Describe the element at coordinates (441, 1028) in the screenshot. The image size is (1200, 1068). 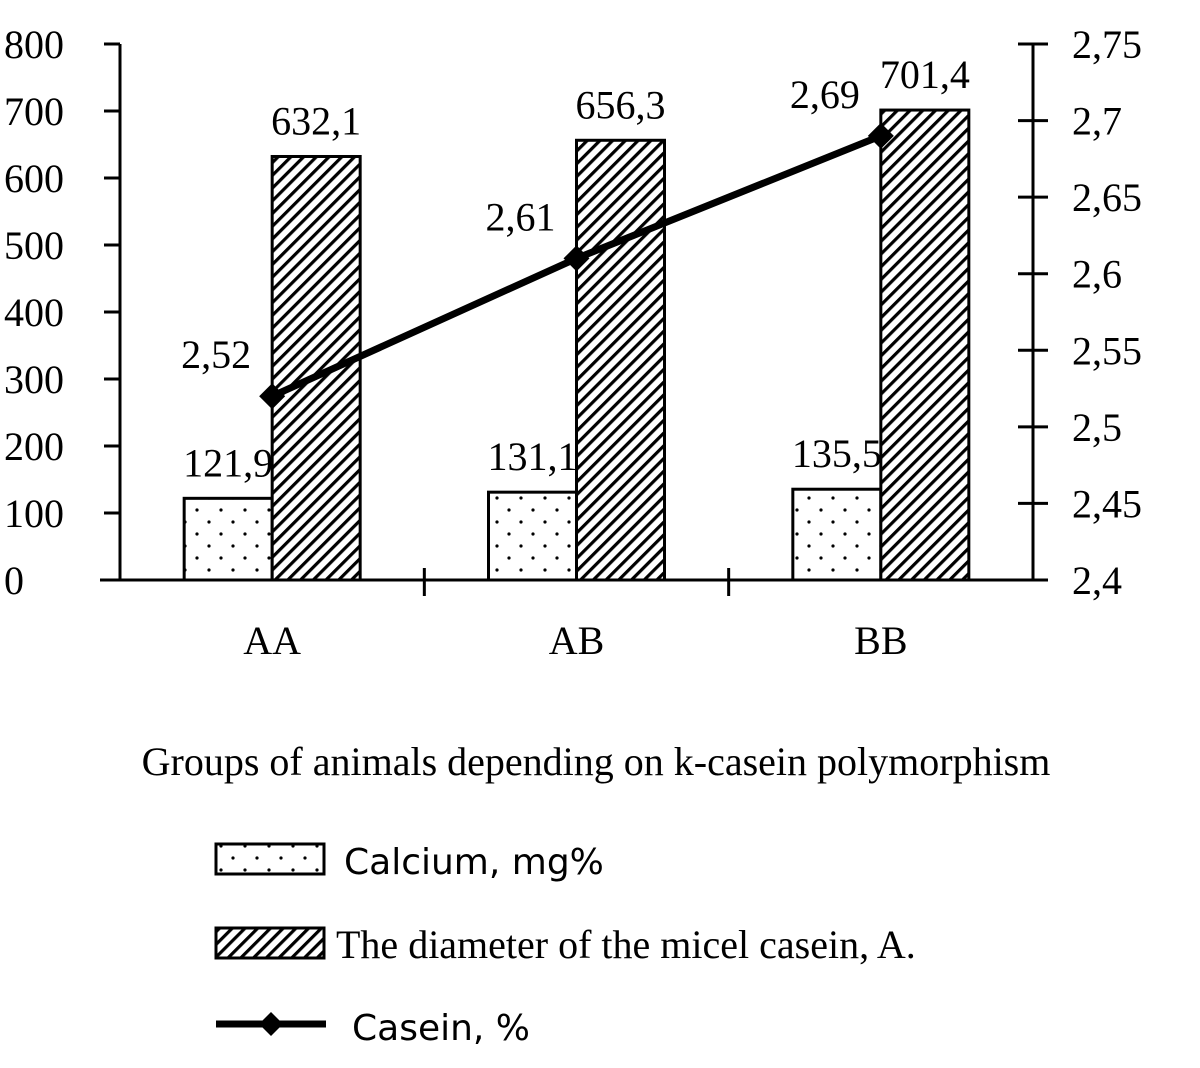
I see `legend-label-casein: Casein, %` at that location.